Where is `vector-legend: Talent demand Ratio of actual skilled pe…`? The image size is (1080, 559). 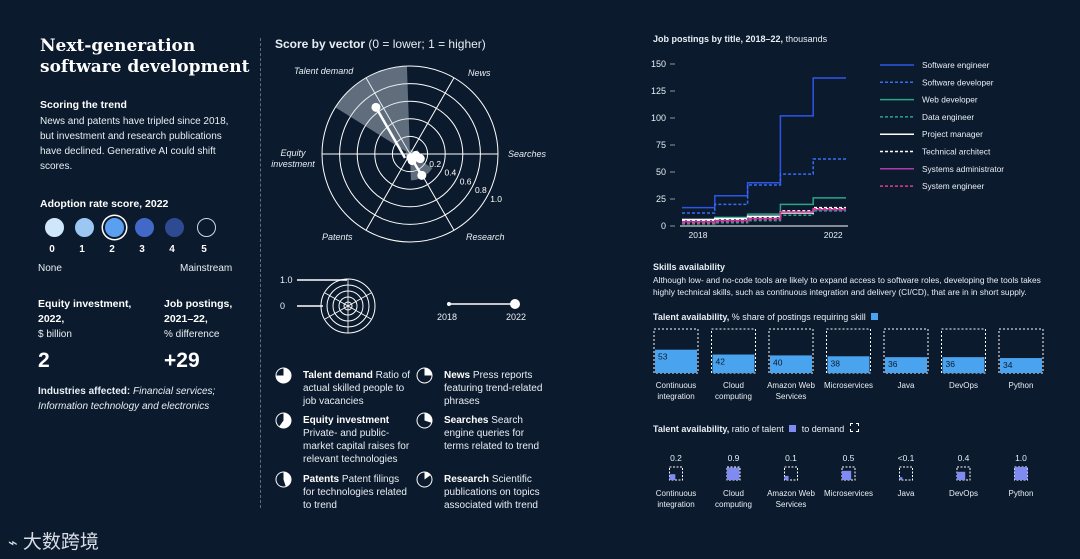 vector-legend: Talent demand Ratio of actual skilled pe… is located at coordinates (415, 442).